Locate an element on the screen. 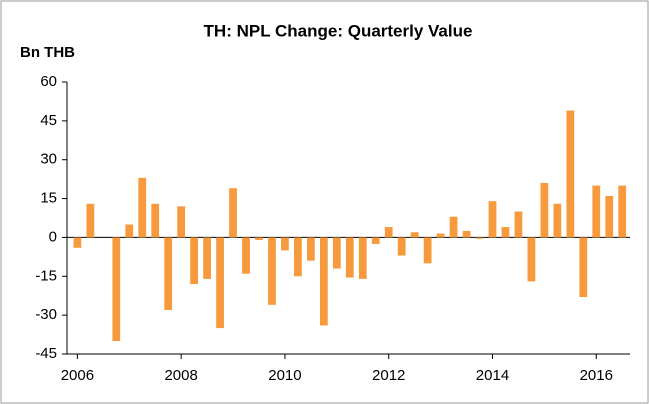 The height and width of the screenshot is (404, 649). x-tick-label: 2010 is located at coordinates (284, 375).